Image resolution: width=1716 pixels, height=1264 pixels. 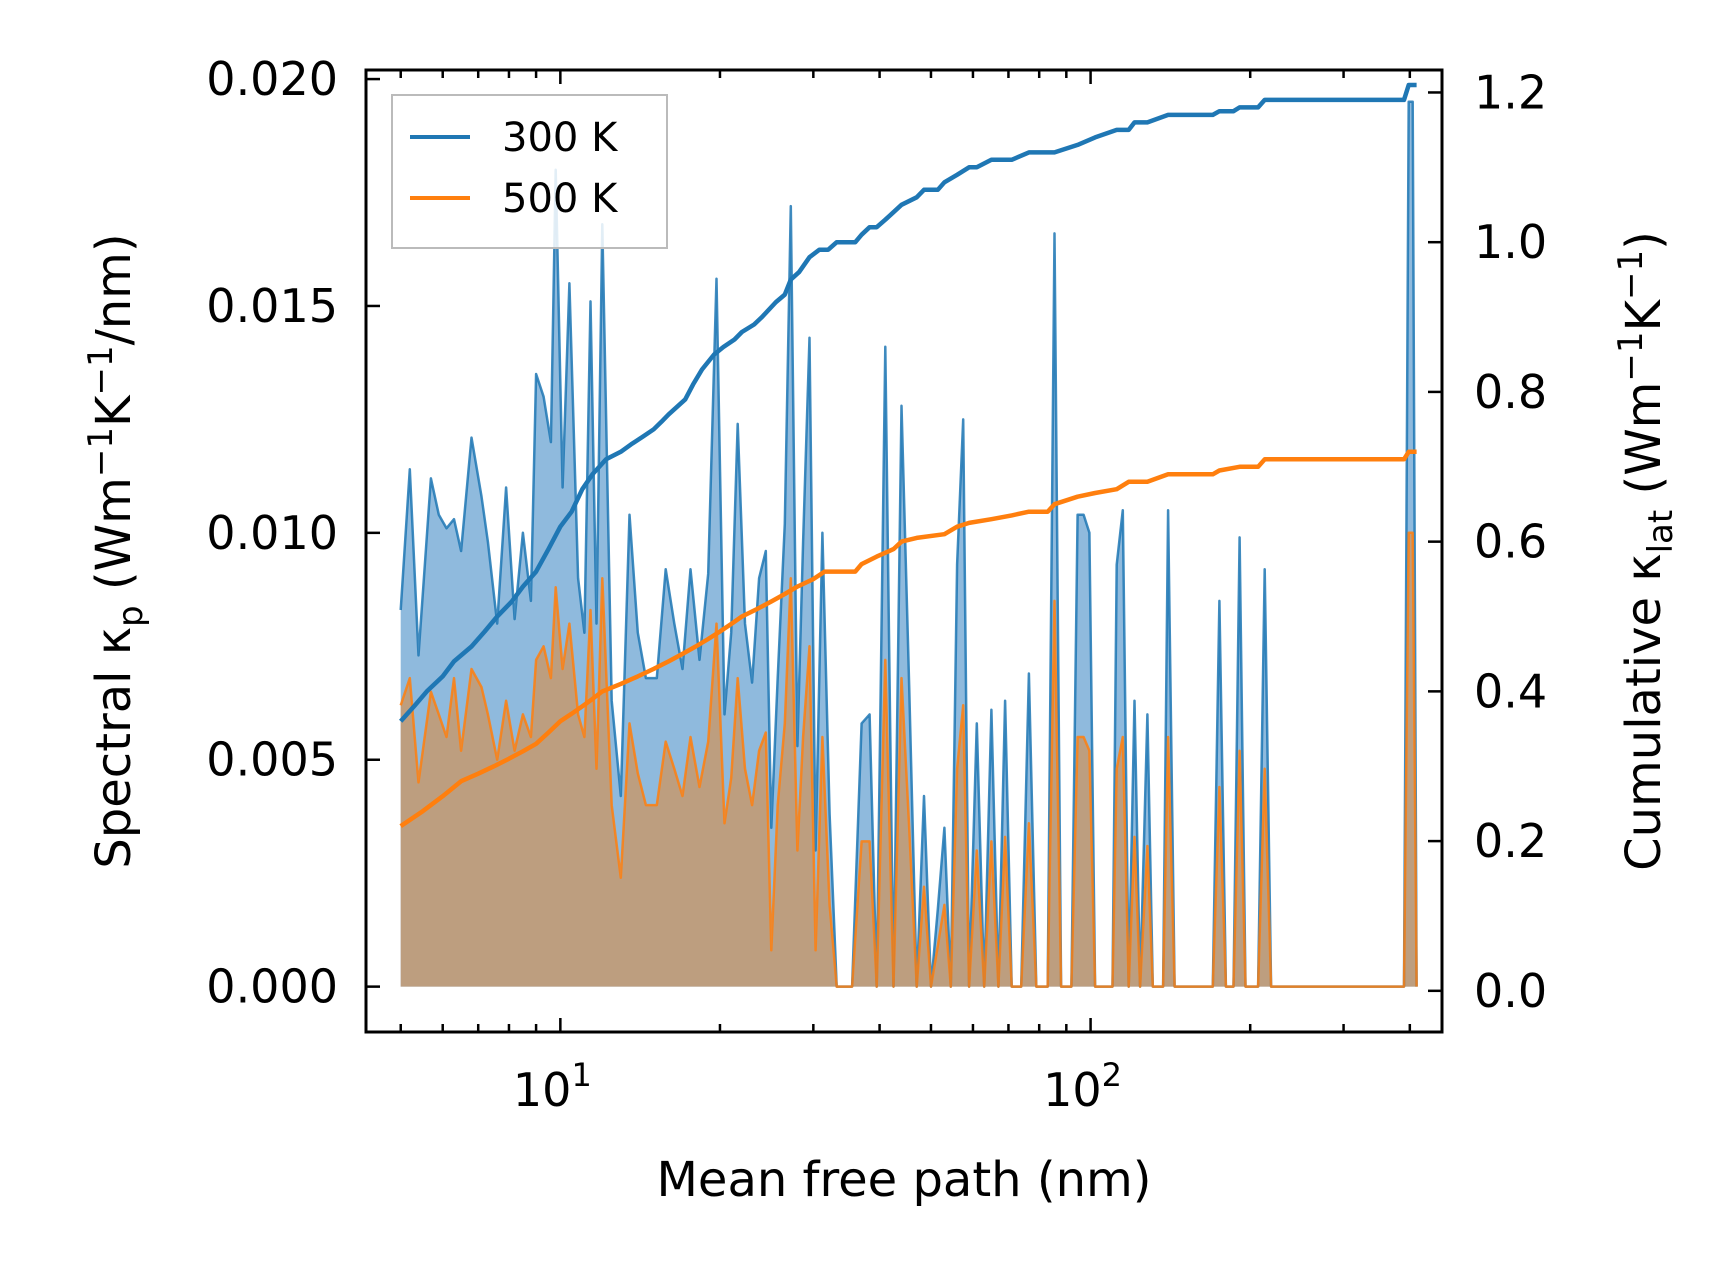 What do you see at coordinates (272, 79) in the screenshot?
I see `y-left-tick-label: 0.020` at bounding box center [272, 79].